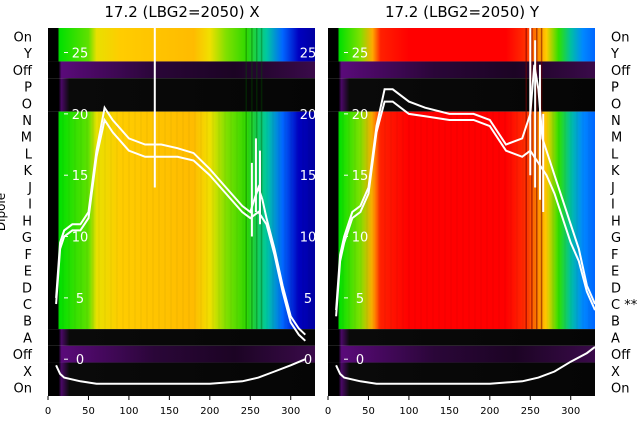 This screenshot has height=440, width=640. I want to click on chart-title-left: 17.2 (LBG2=2050) X, so click(181, 12).